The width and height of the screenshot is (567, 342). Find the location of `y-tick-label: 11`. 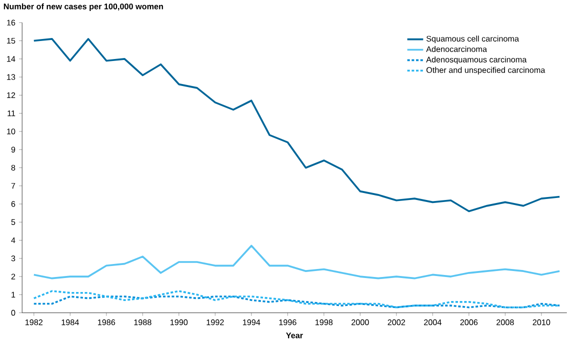

y-tick-label: 11 is located at coordinates (12, 113).